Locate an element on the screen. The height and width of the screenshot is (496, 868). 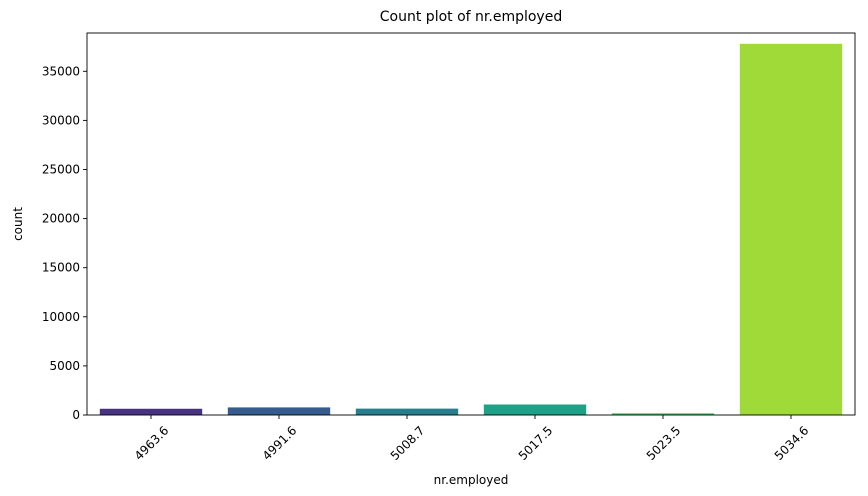
y-tick-label: 5000 is located at coordinates (64, 366).